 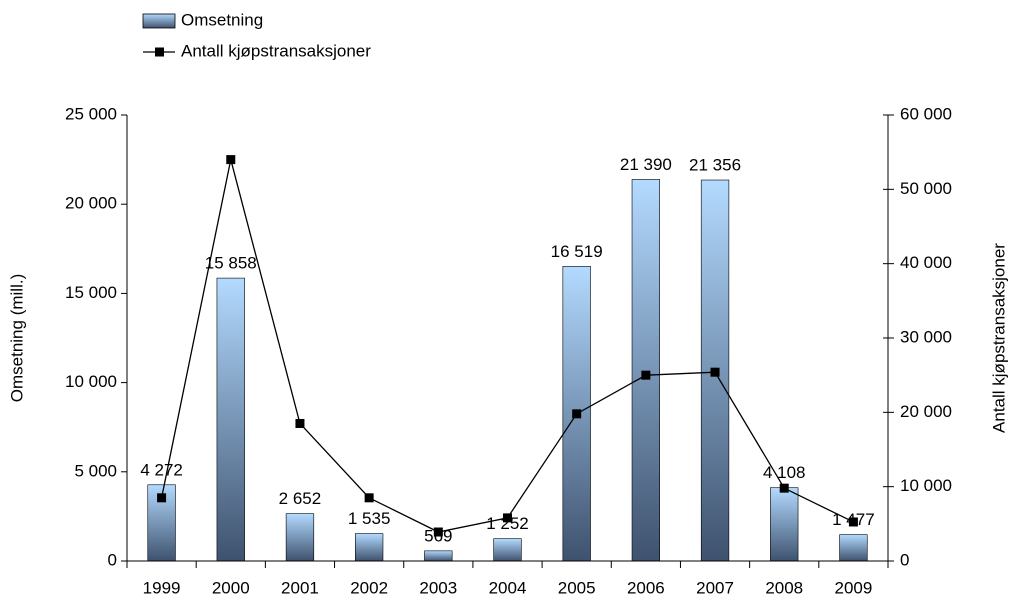 What do you see at coordinates (159, 21) in the screenshot?
I see `legend-swatch` at bounding box center [159, 21].